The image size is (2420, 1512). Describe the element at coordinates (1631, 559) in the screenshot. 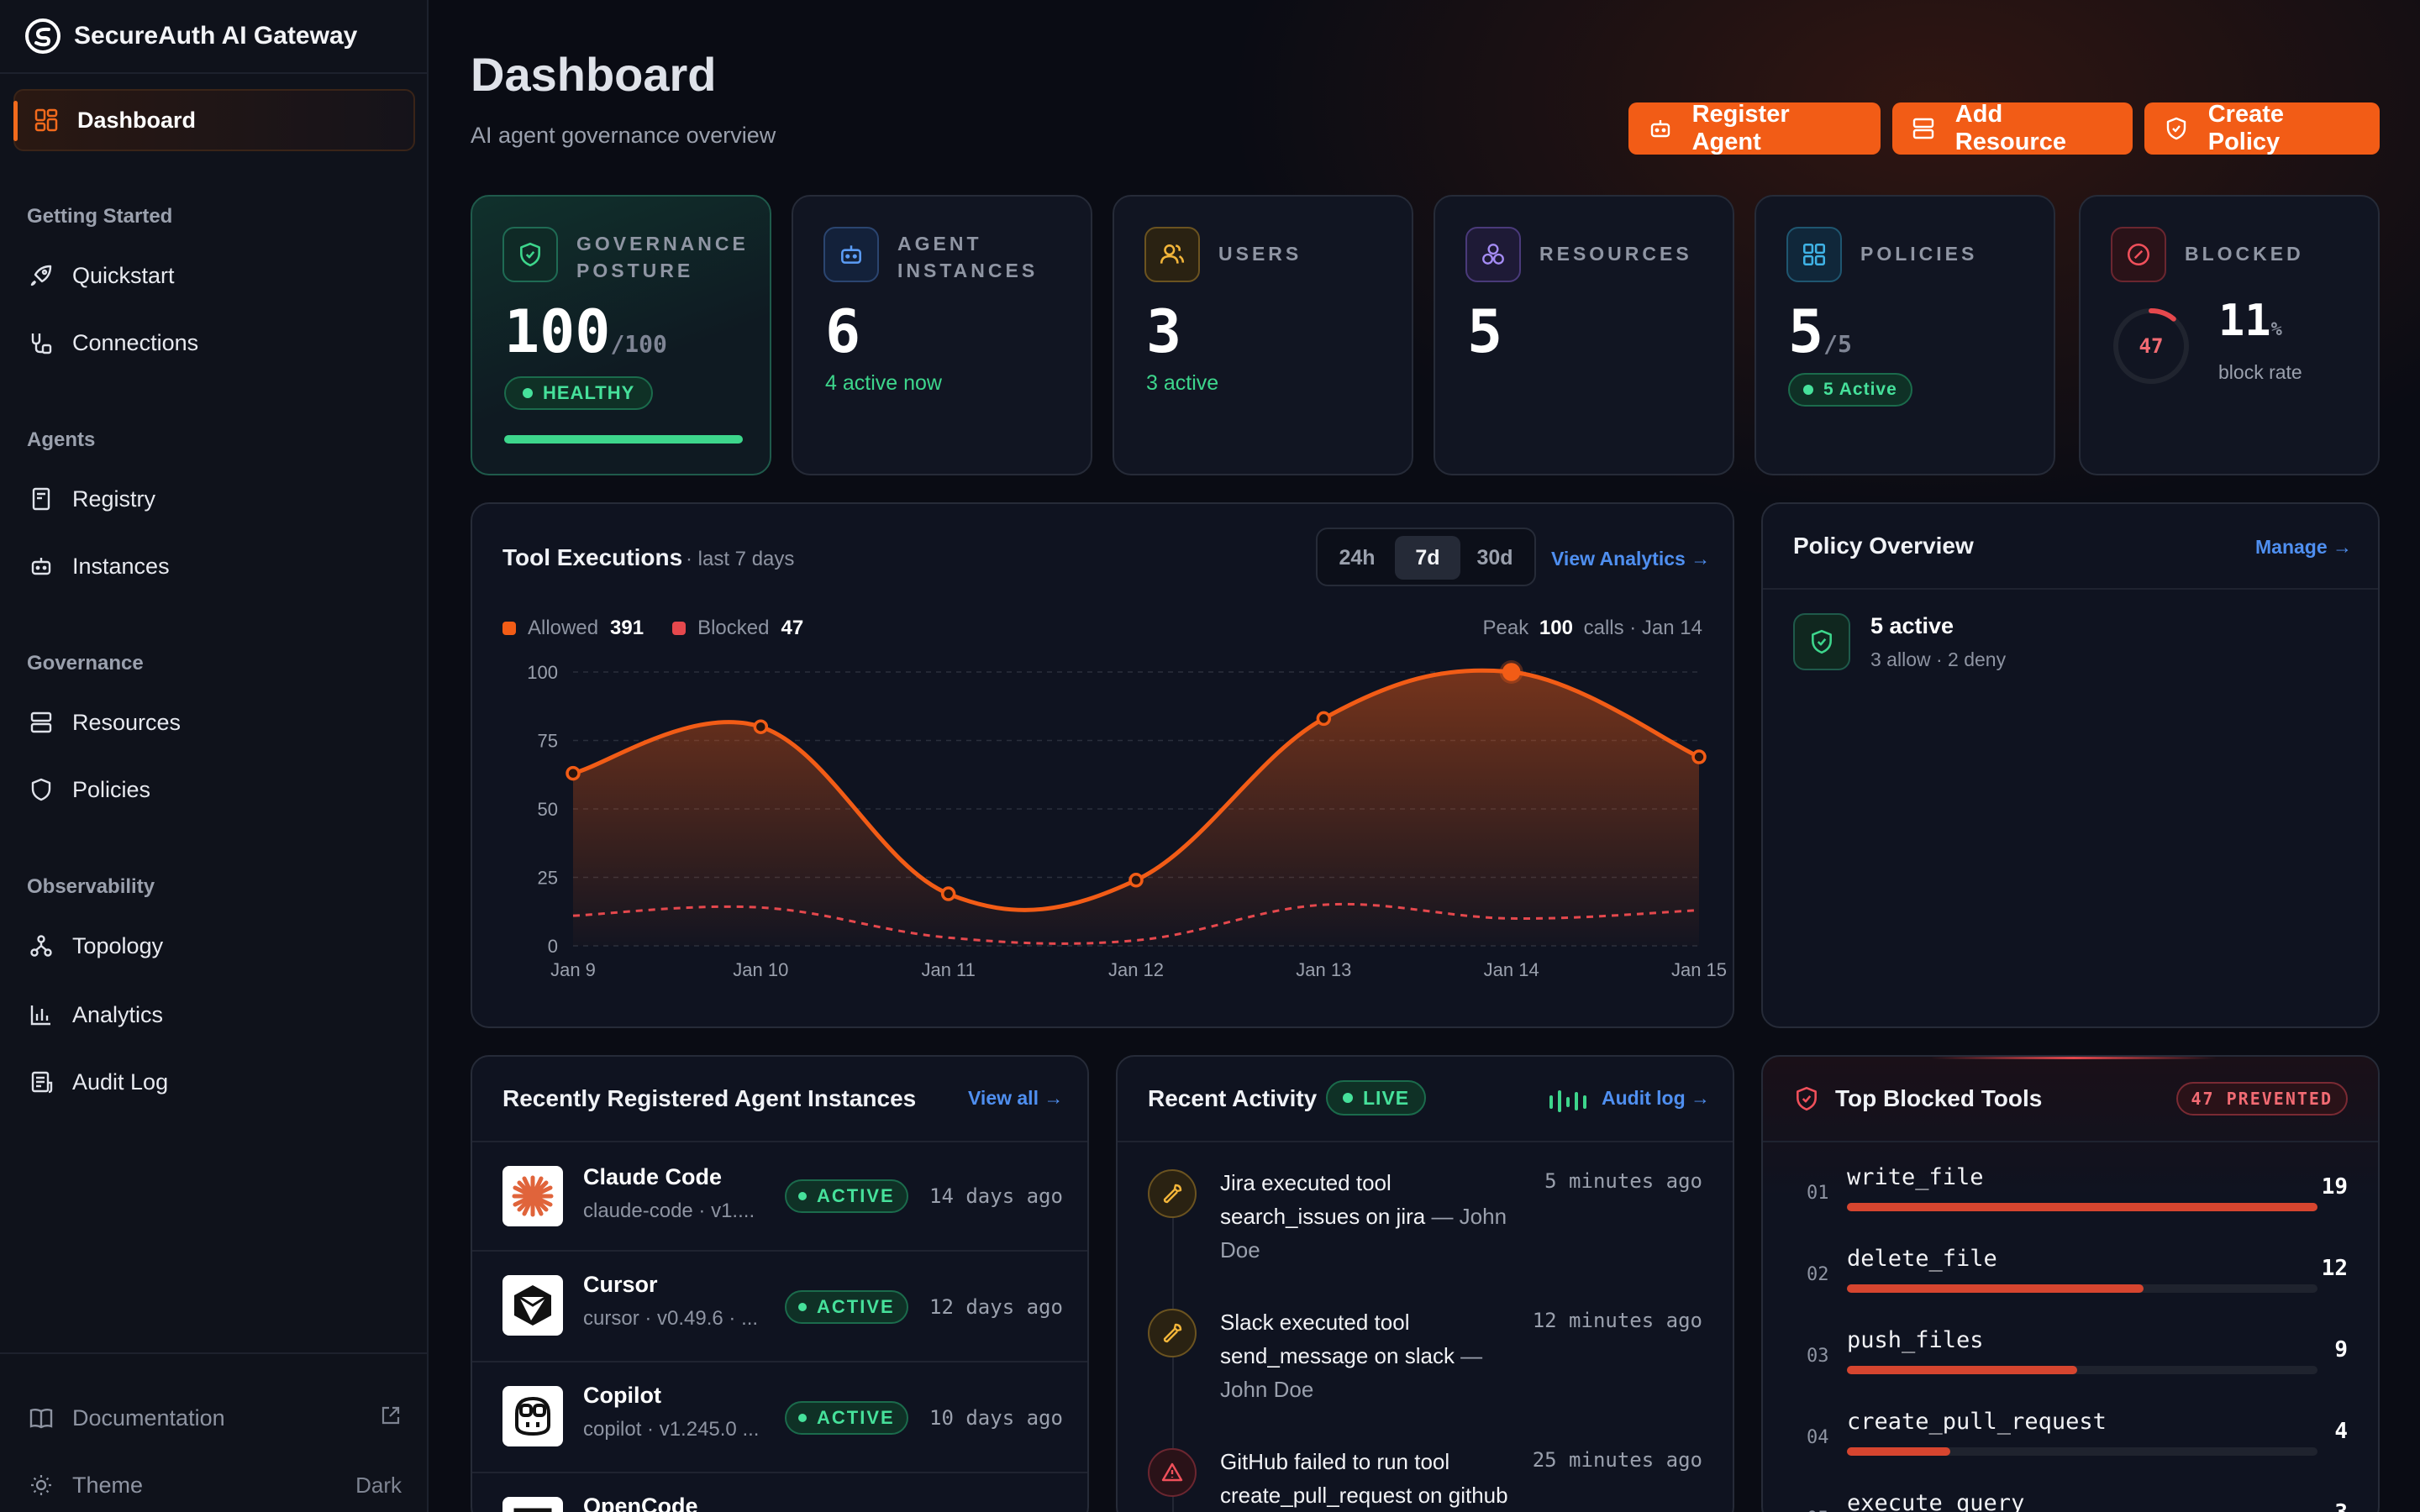

I see `view-analytics-link: View Analytics →` at that location.